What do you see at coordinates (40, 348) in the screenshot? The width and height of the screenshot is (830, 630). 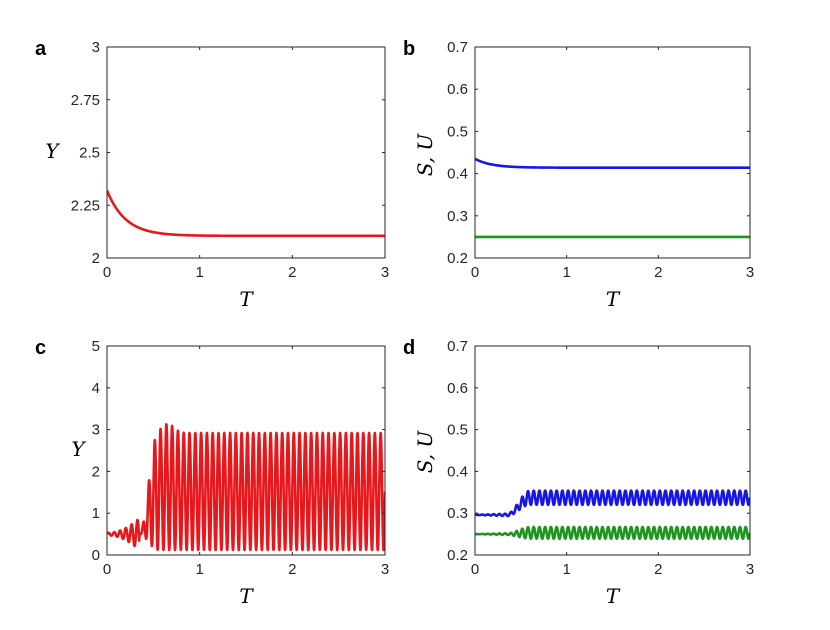 I see `panel-letter-c: c` at bounding box center [40, 348].